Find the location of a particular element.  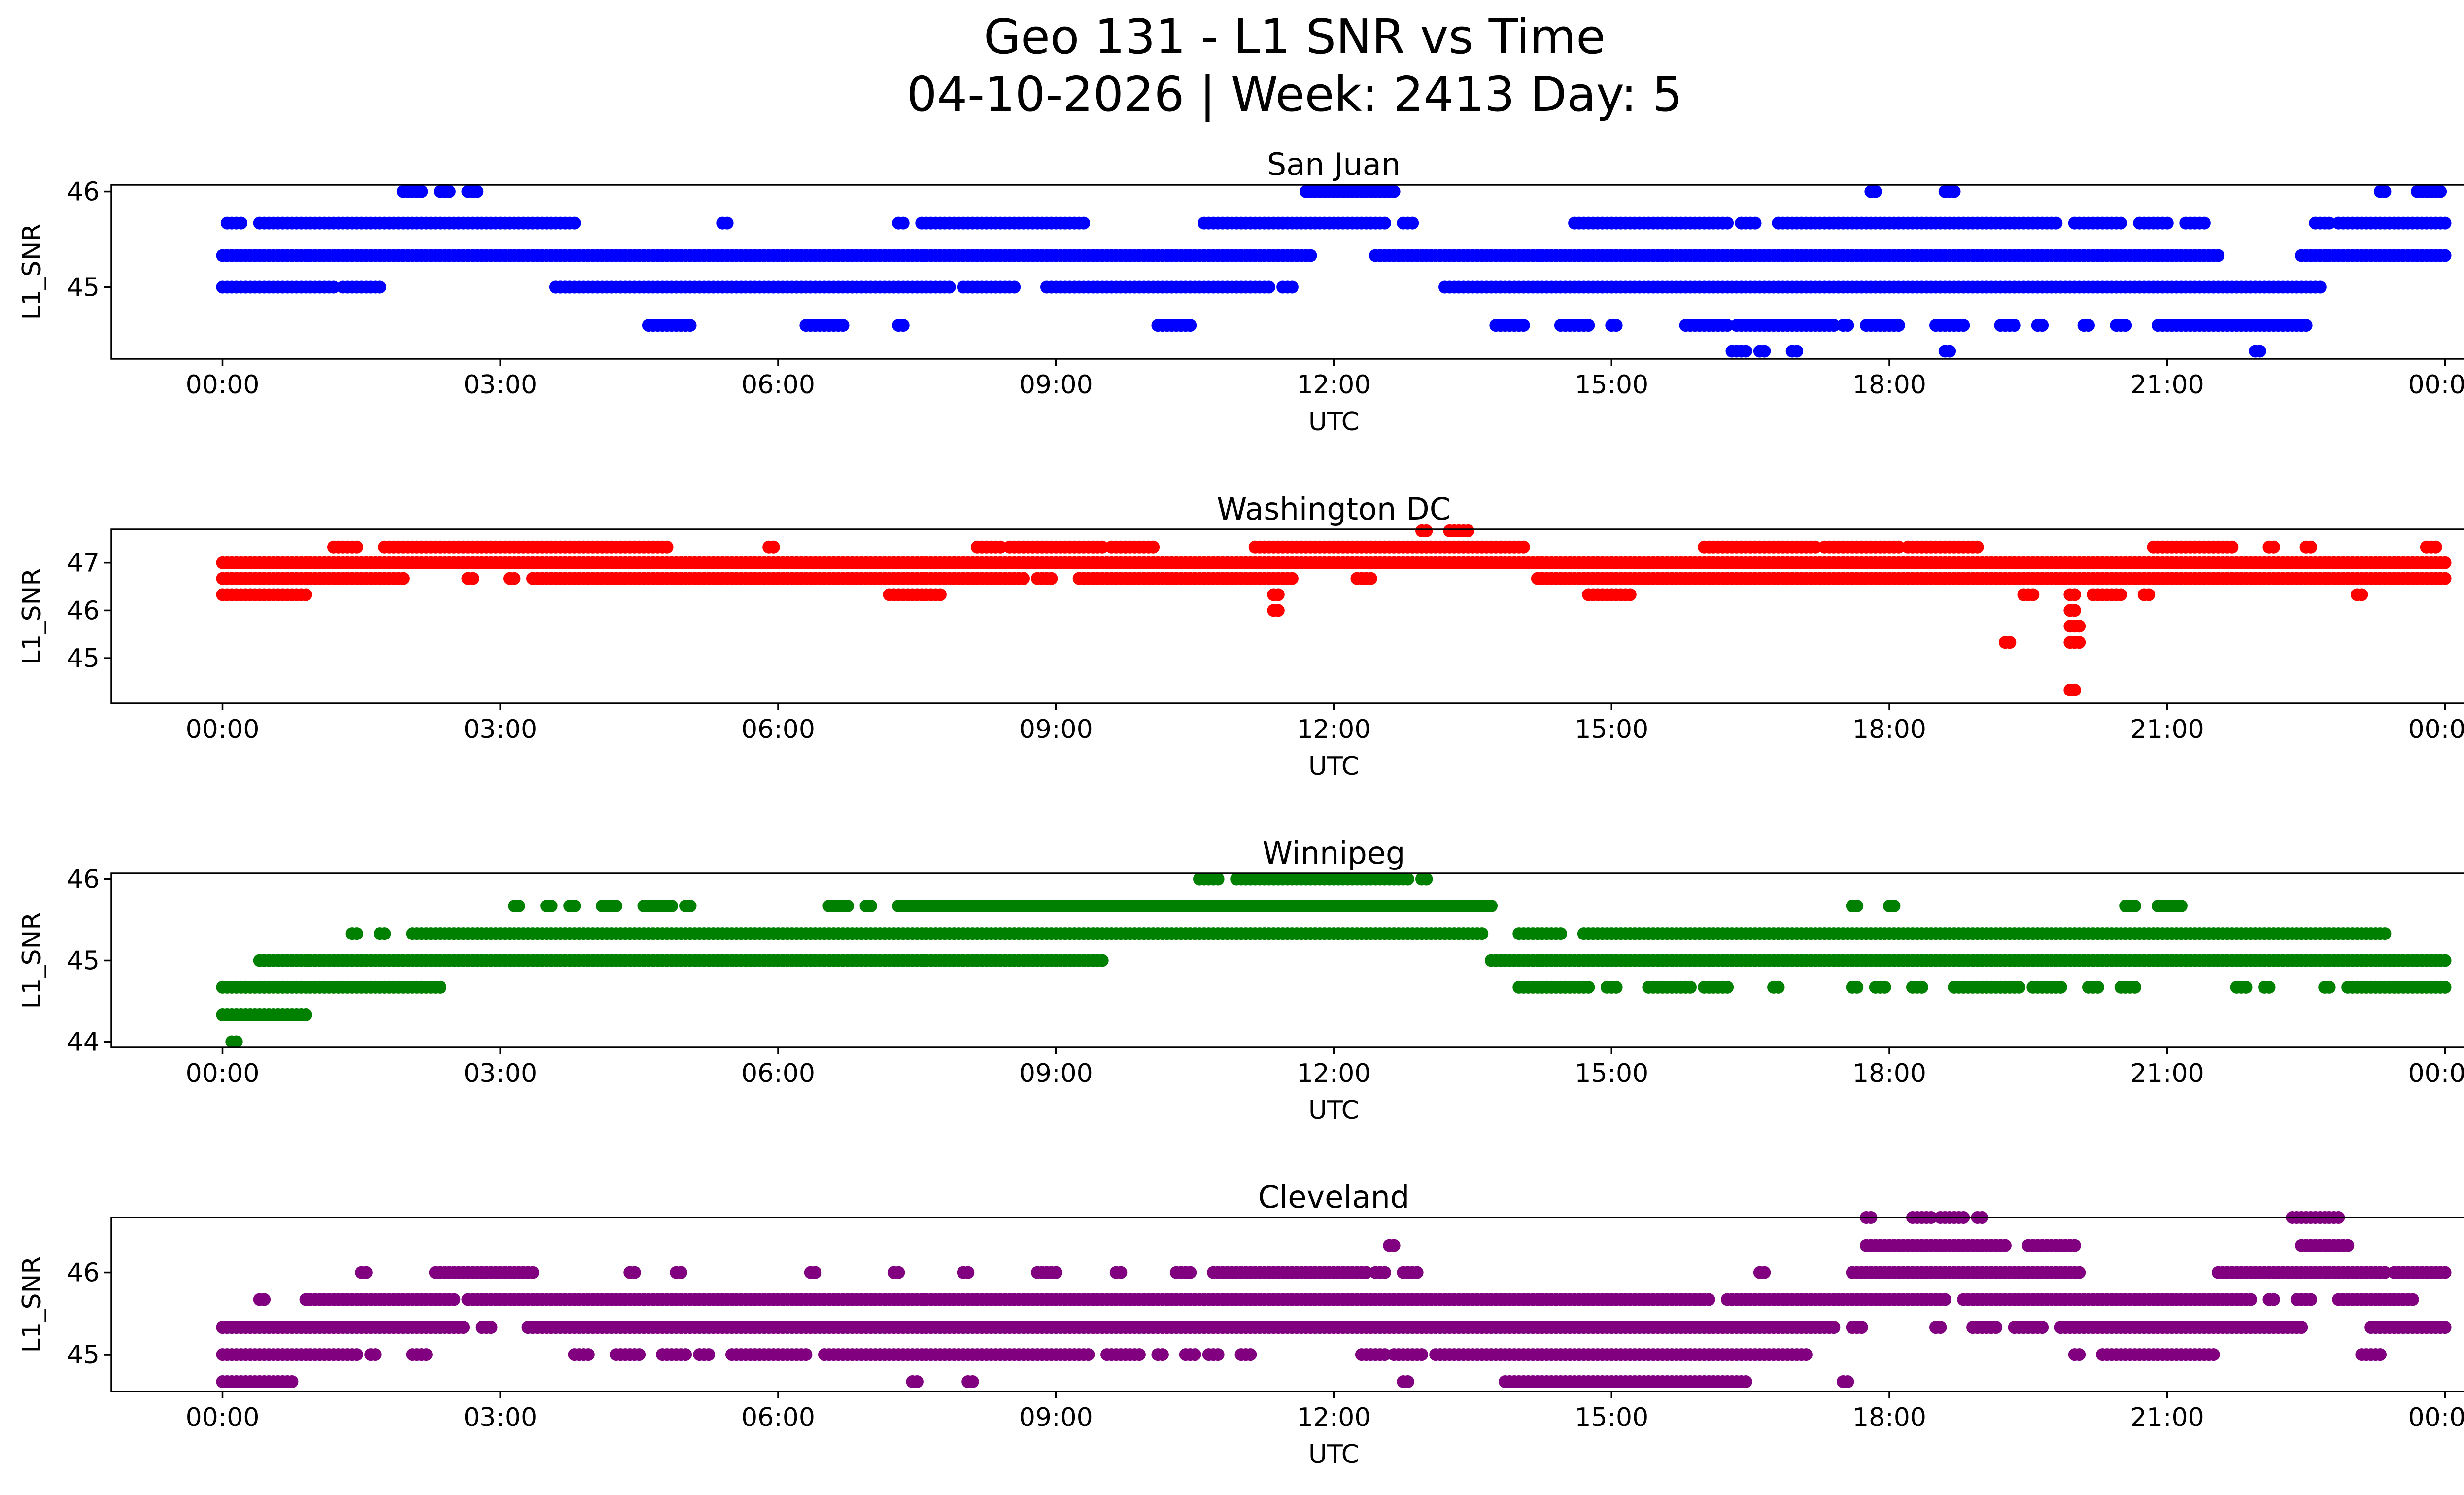

axes-frame is located at coordinates (1287, 272).